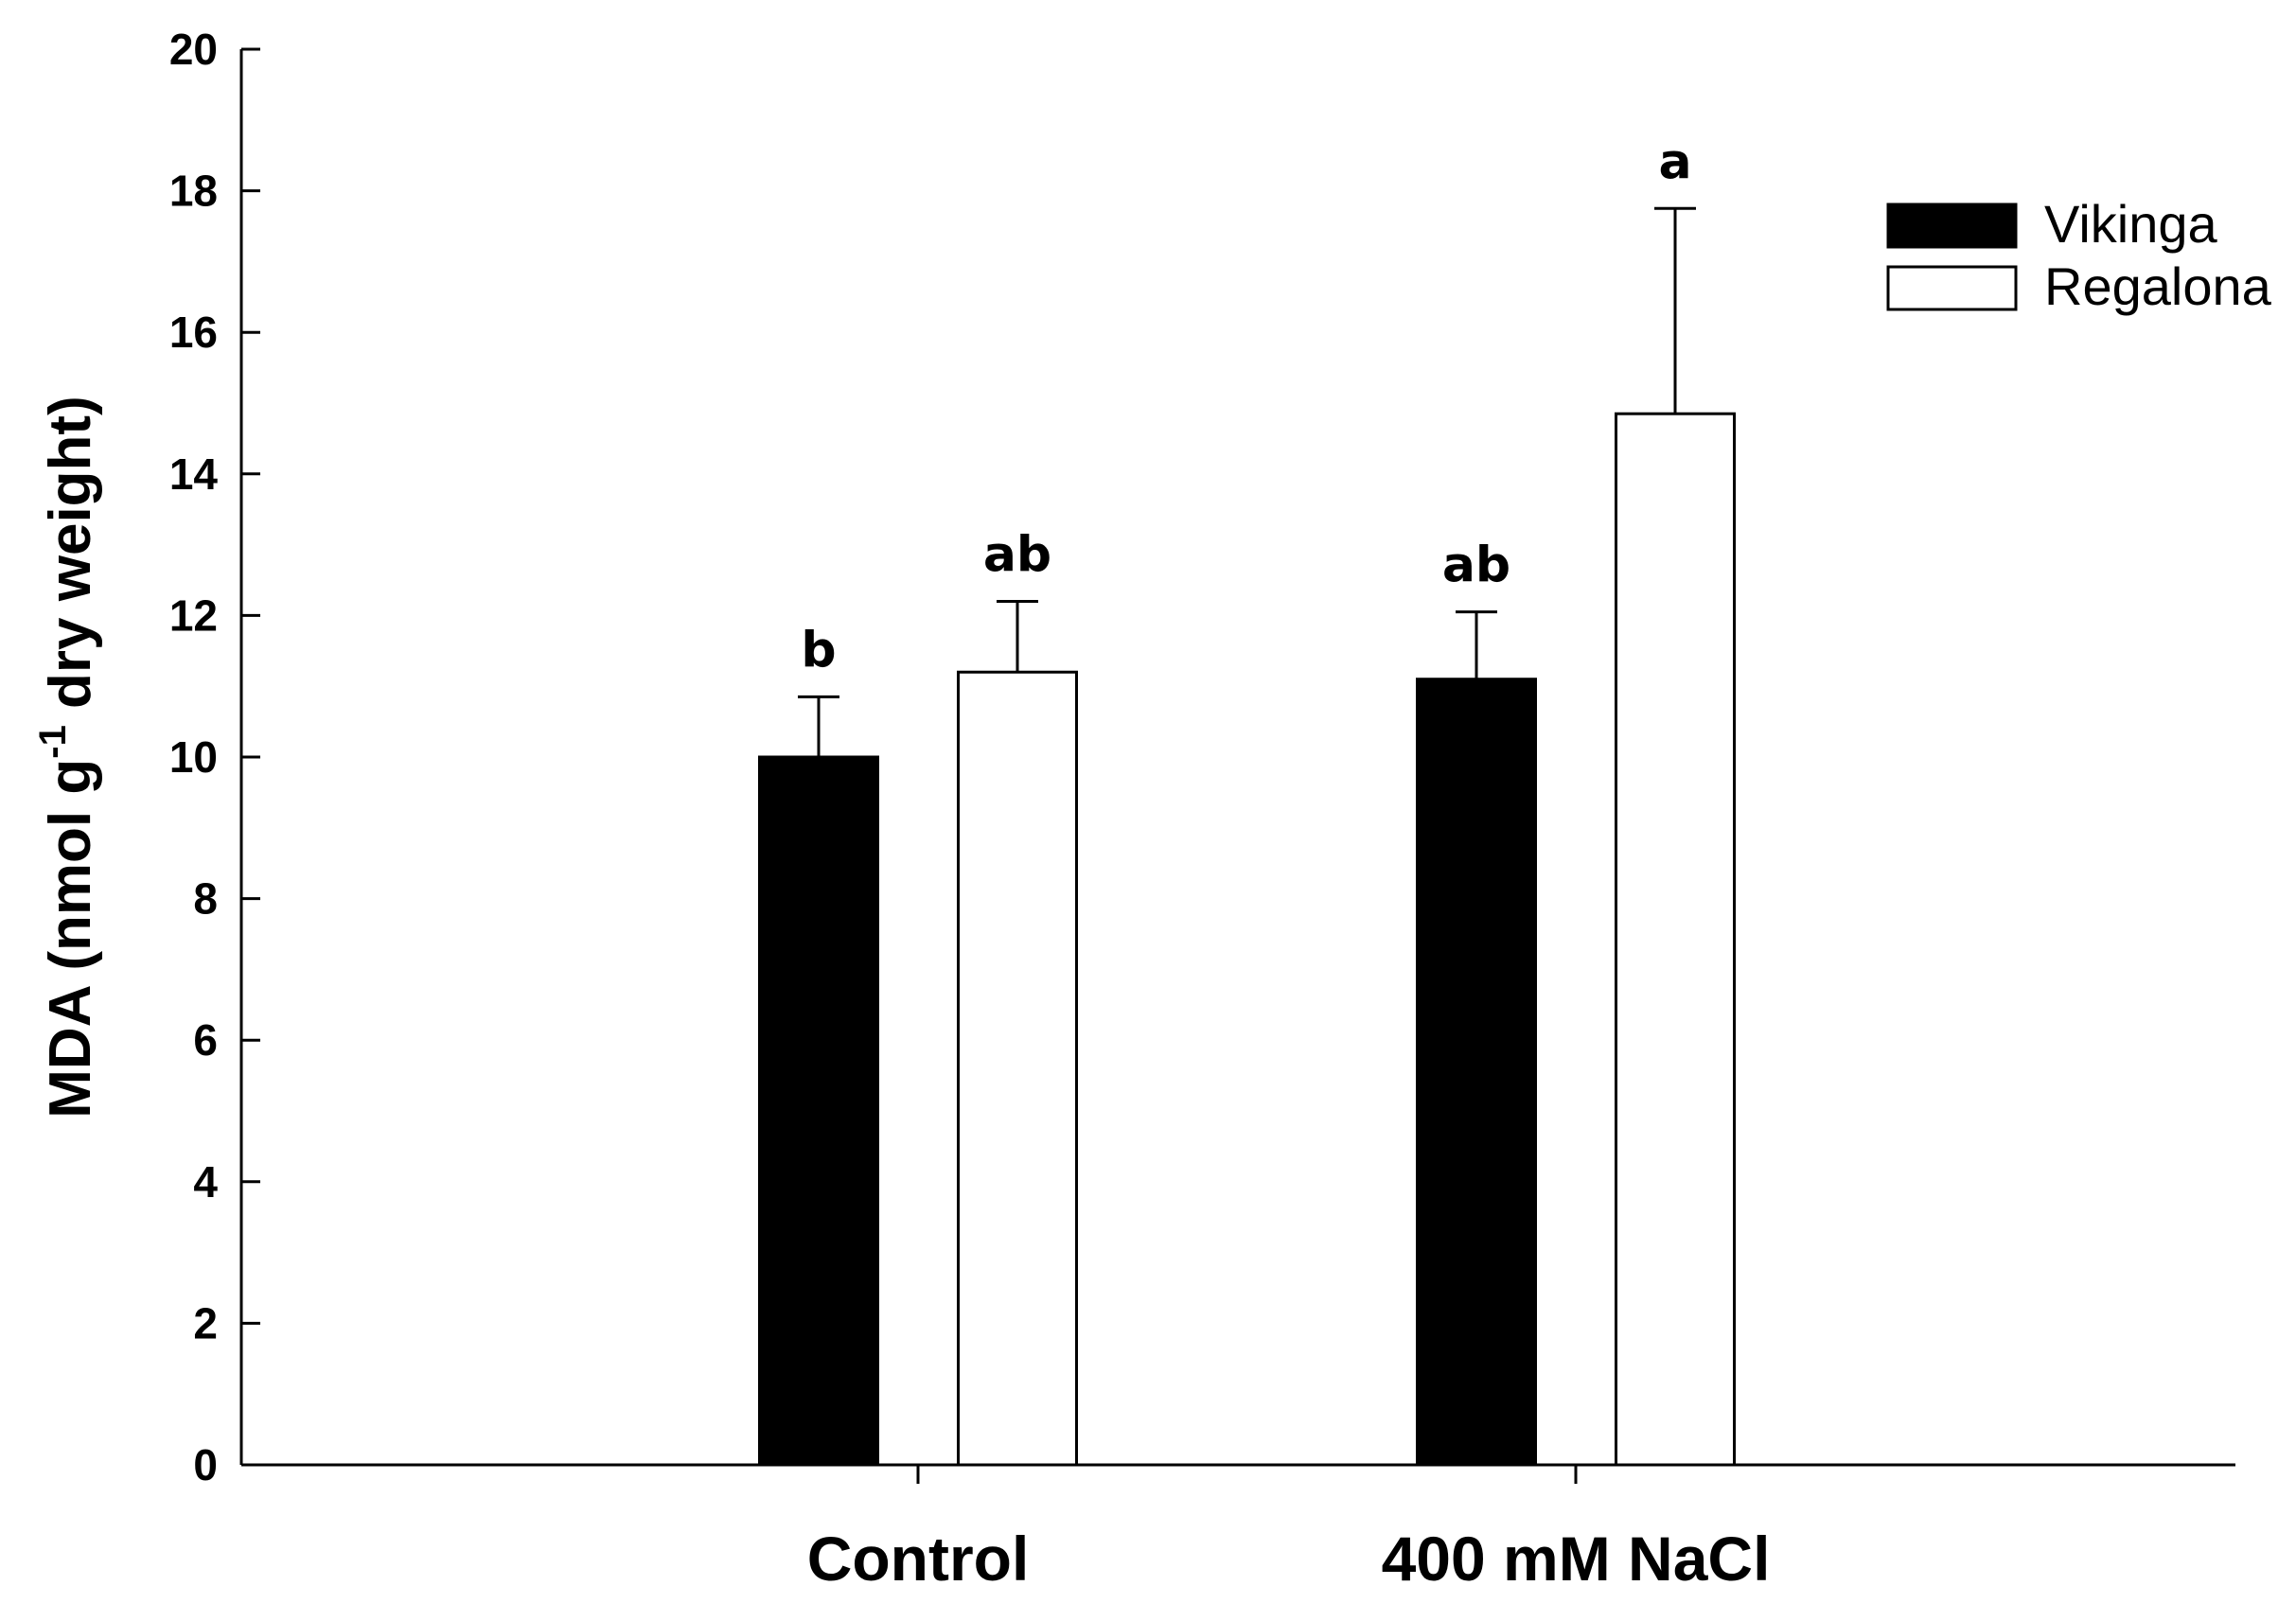 The image size is (2296, 1621). Describe the element at coordinates (1017, 1068) in the screenshot. I see `bar-regalona-control` at that location.